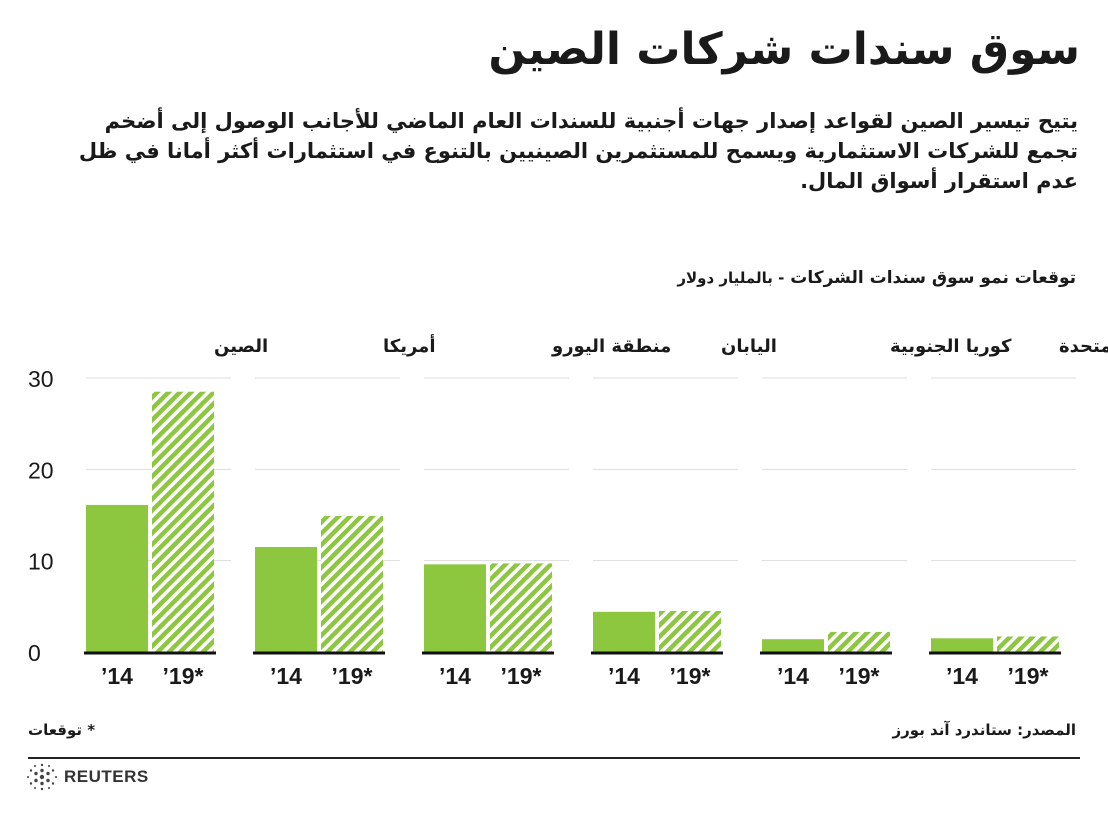 The height and width of the screenshot is (819, 1108). Describe the element at coordinates (34, 653) in the screenshot. I see `y-tick-label: 0` at that location.